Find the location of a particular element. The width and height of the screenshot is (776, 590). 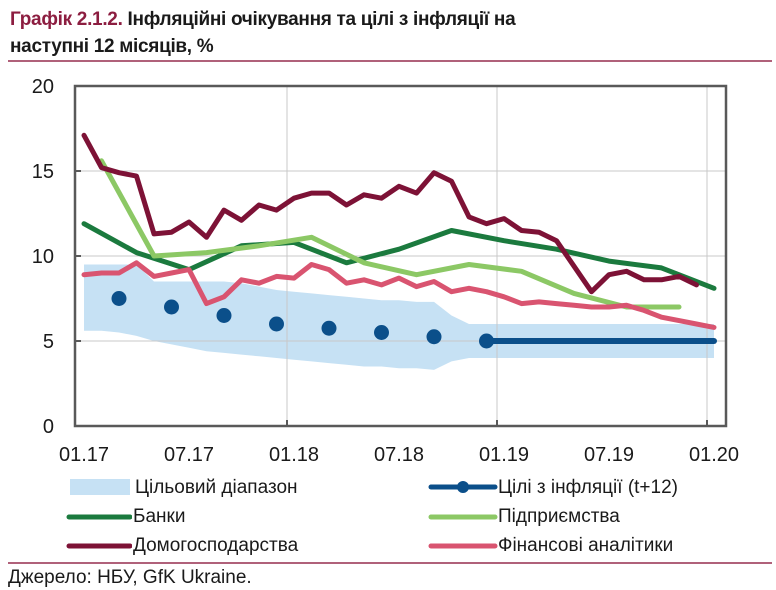

xtick-label: 01.19 is located at coordinates (504, 455).